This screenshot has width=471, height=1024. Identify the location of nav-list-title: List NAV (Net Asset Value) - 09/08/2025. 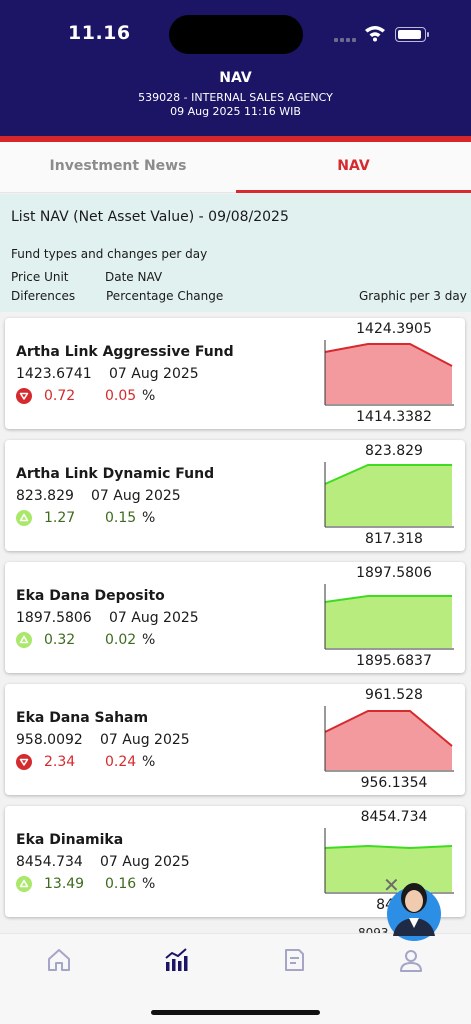
(150, 217).